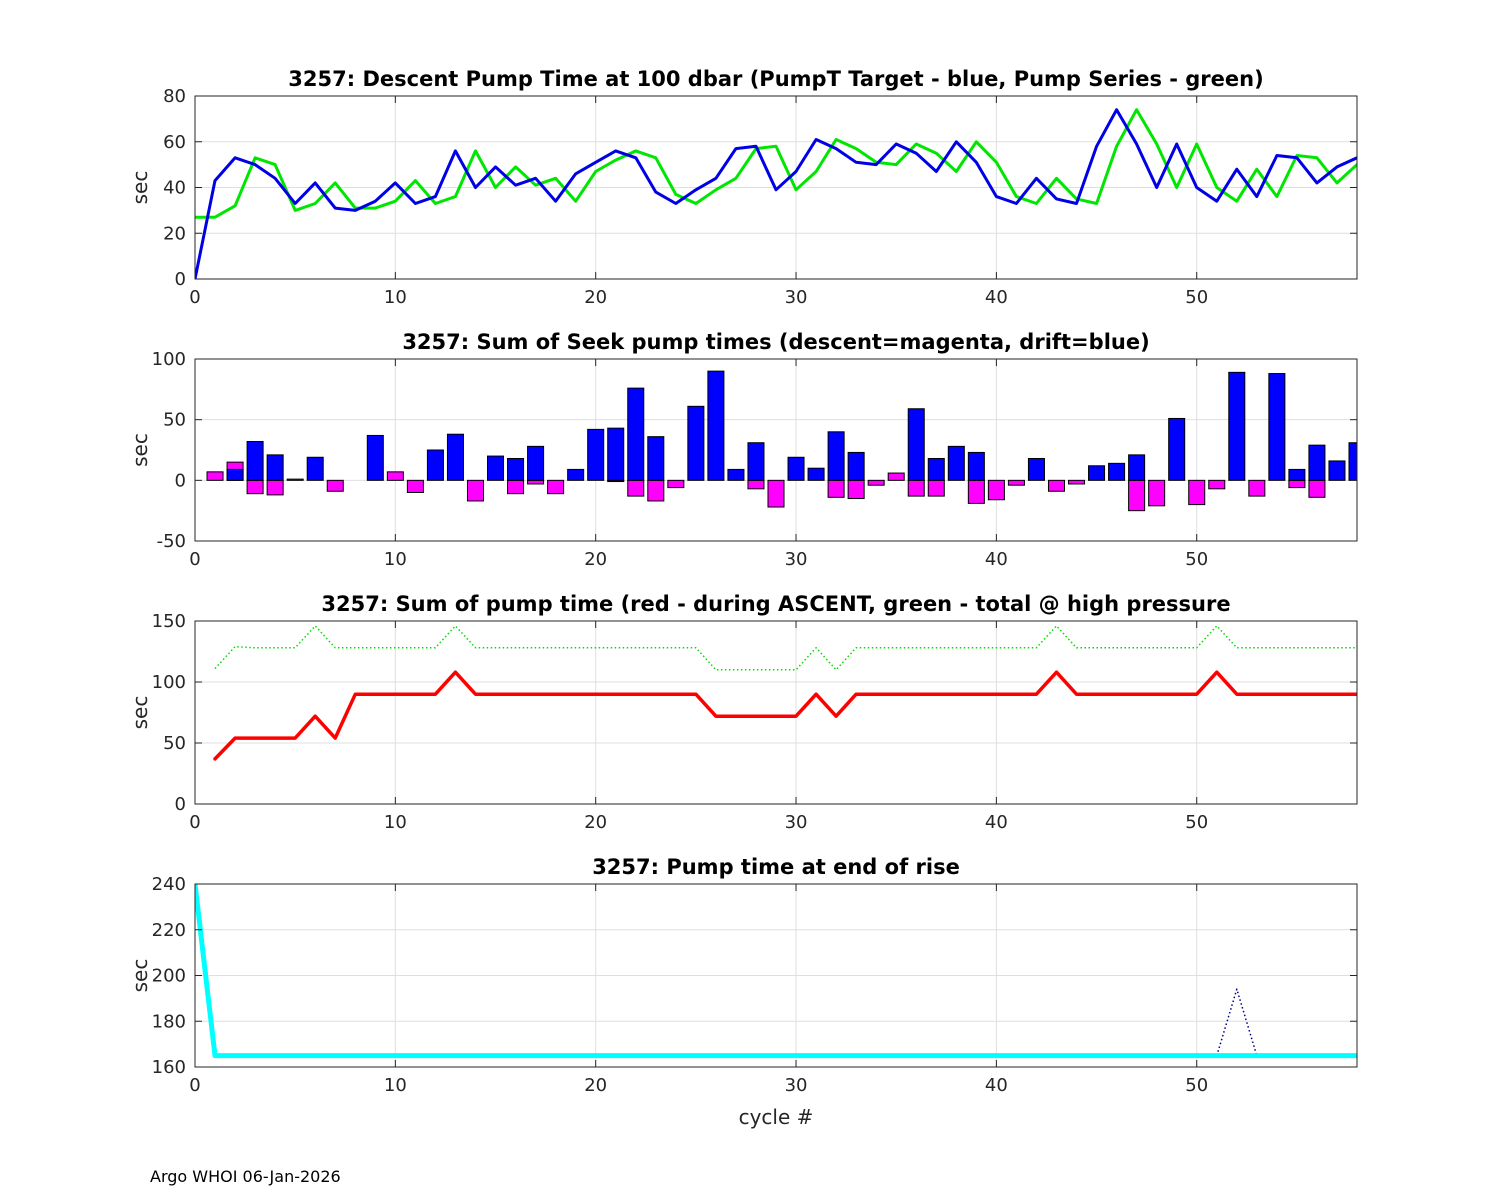 Image resolution: width=1500 pixels, height=1200 pixels. What do you see at coordinates (796, 468) in the screenshot?
I see `bar-s2-x30` at bounding box center [796, 468].